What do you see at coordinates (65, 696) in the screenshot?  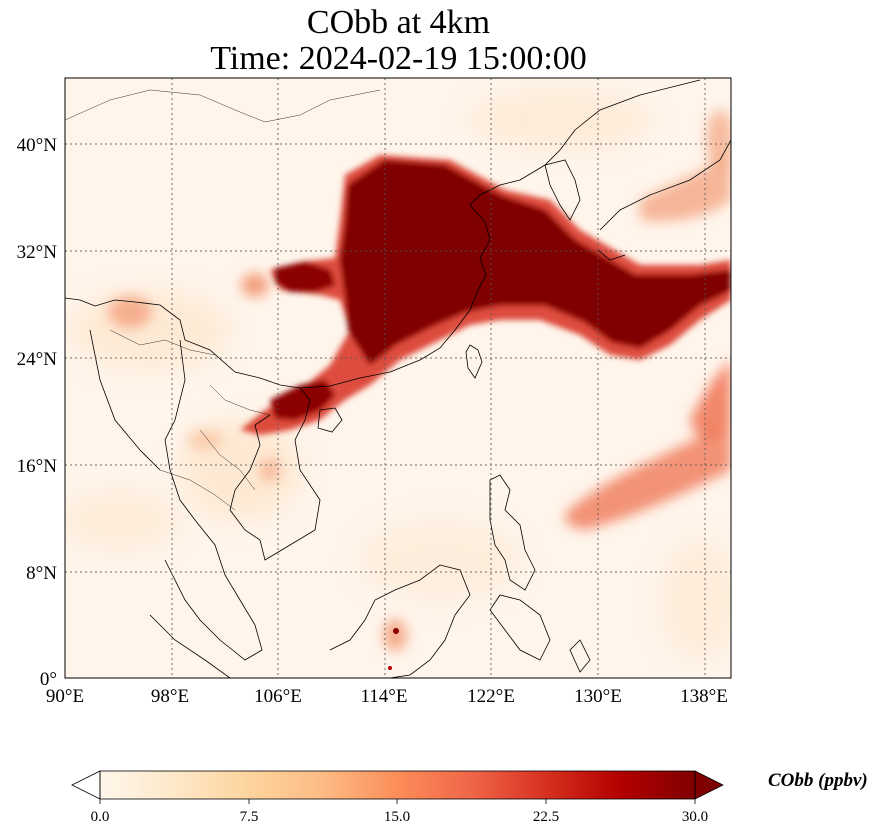 I see `lon-tick-label: 90°E` at bounding box center [65, 696].